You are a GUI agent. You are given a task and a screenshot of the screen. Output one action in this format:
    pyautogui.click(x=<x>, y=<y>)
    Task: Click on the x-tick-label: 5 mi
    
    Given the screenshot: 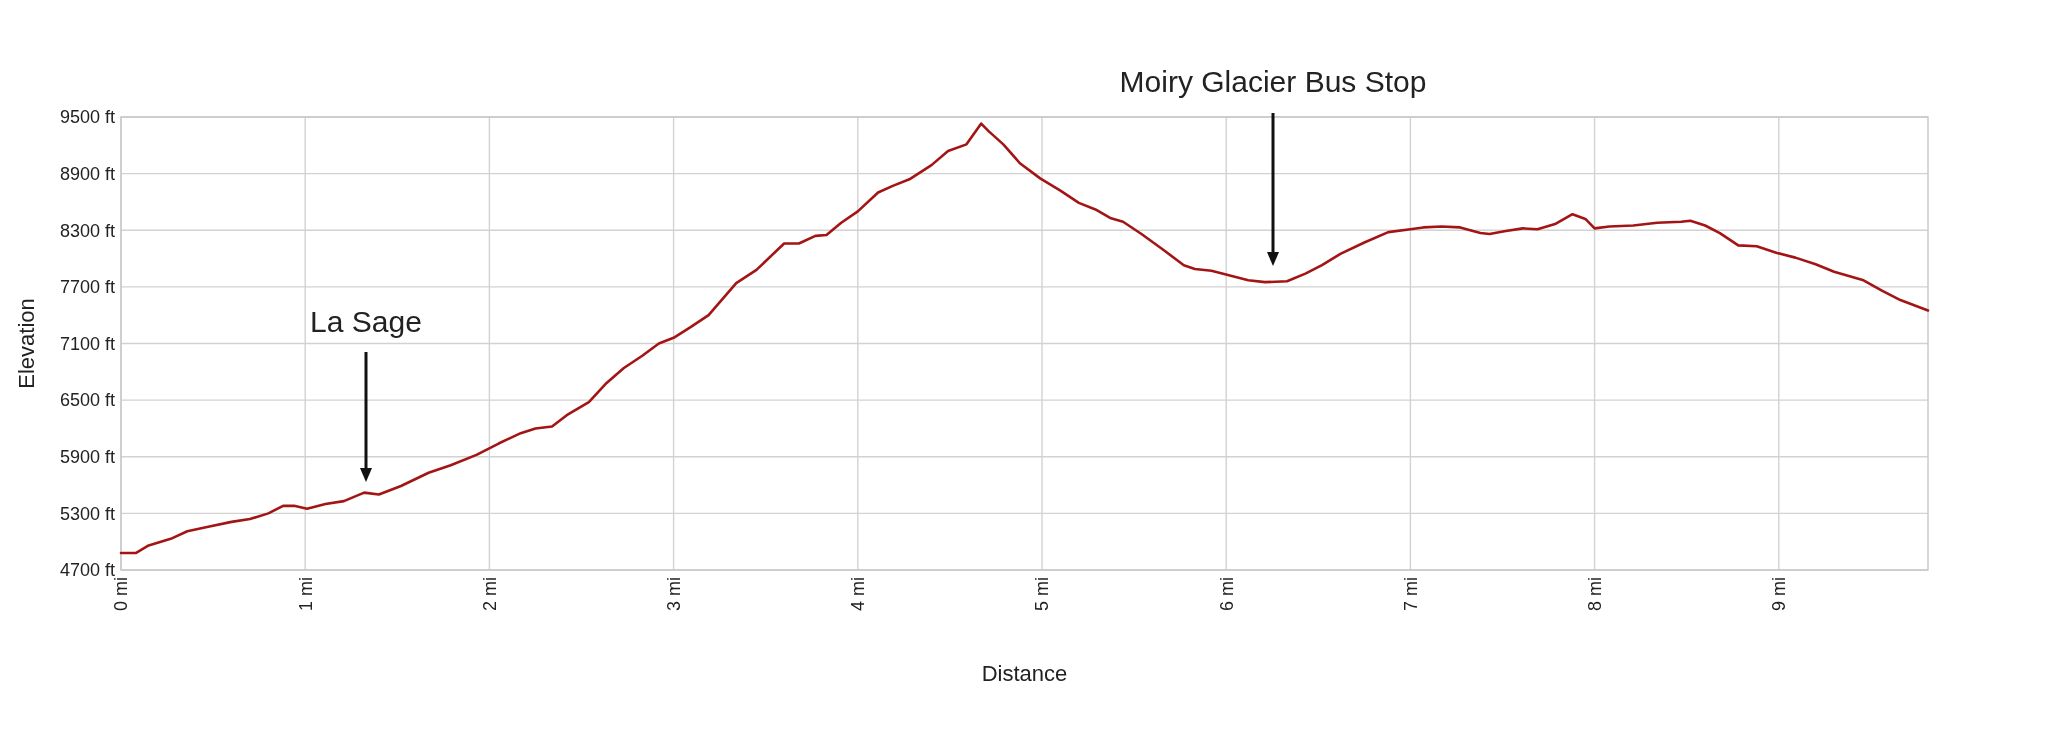 What is the action you would take?
    pyautogui.click(x=1042, y=594)
    